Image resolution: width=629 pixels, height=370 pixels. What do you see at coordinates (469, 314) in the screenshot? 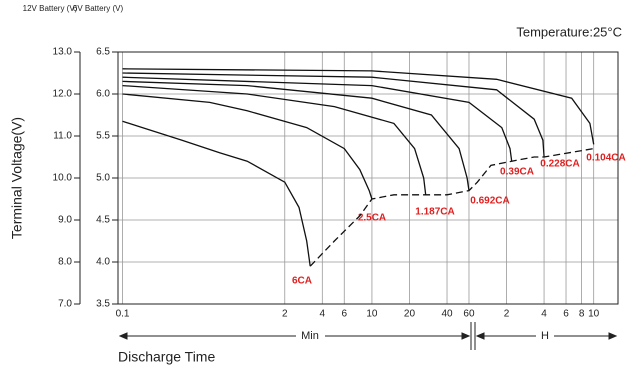
I see `x-tick-label: 60` at bounding box center [469, 314].